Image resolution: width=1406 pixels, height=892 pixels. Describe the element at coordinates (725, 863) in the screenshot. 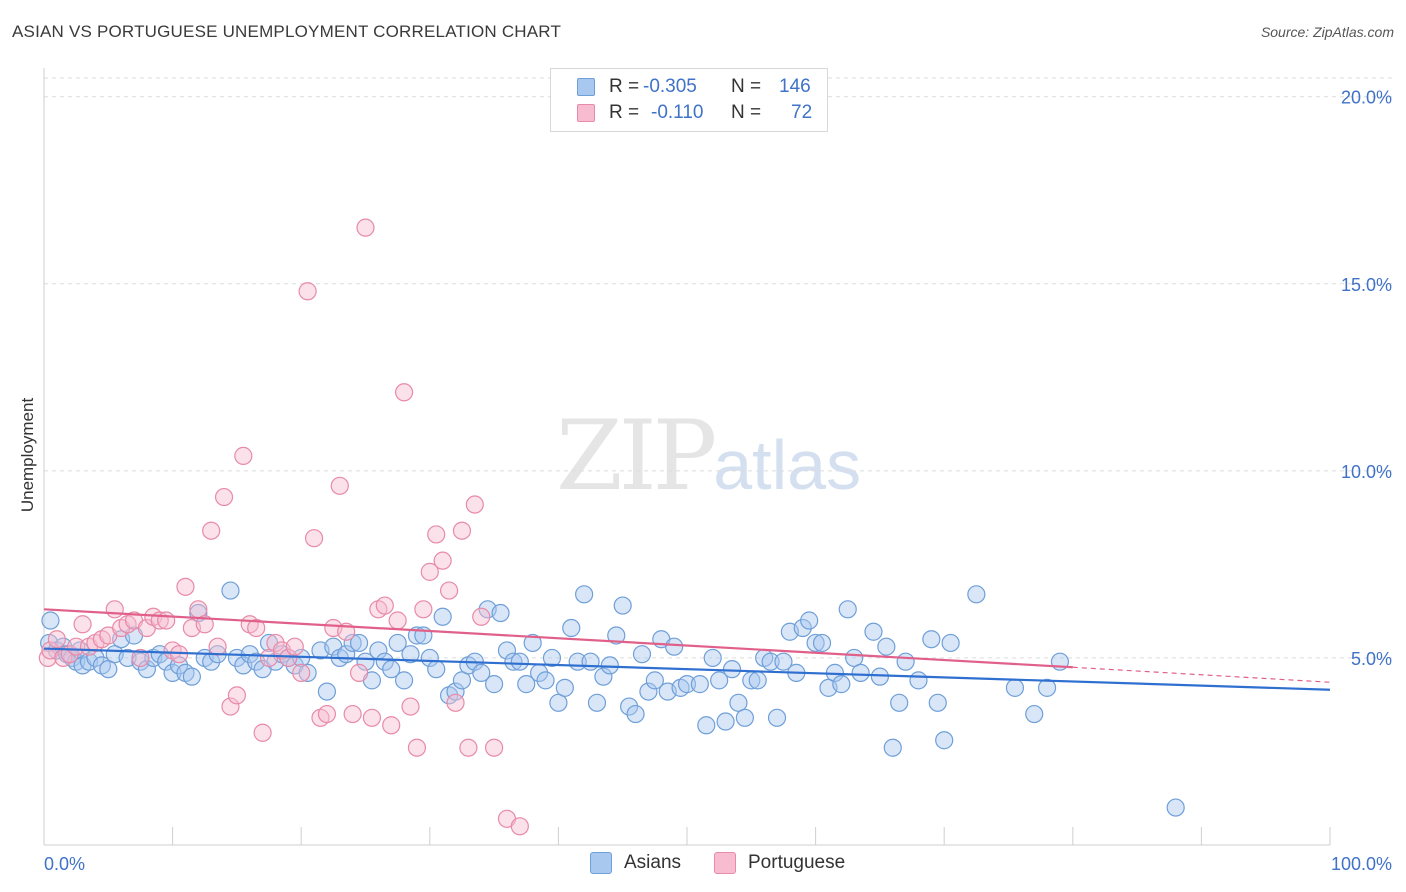

I see `legend-swatch-portuguese` at that location.